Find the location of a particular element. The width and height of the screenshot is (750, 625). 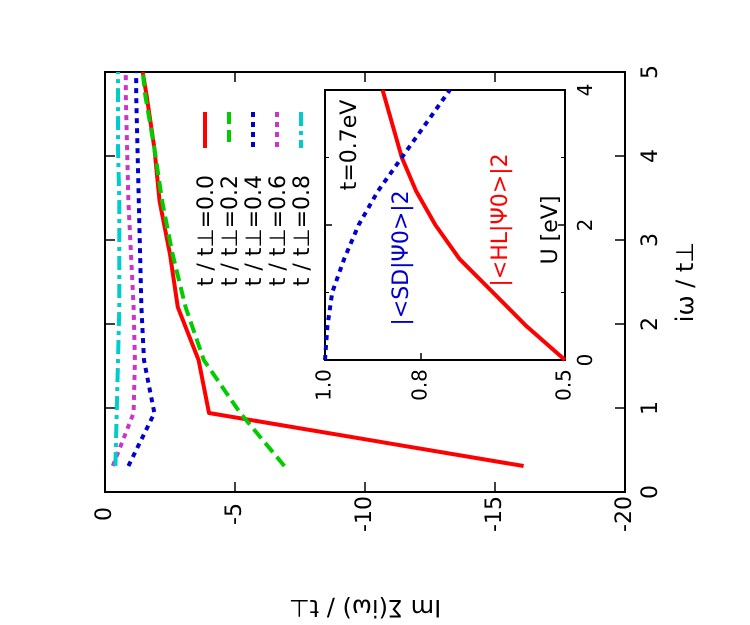

legend-label: t / t⊥=0.6 is located at coordinates (278, 230).